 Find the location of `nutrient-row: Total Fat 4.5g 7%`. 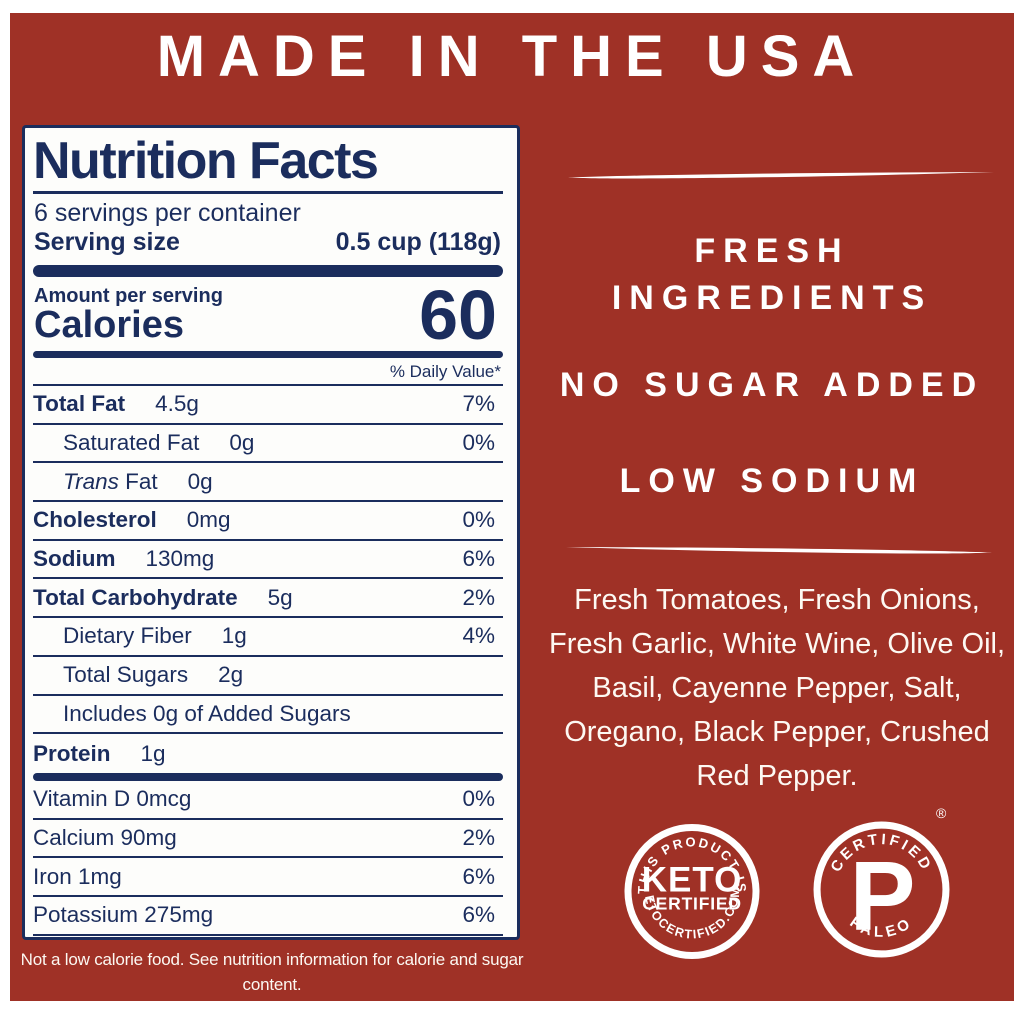

nutrient-row: Total Fat 4.5g 7% is located at coordinates (268, 405).